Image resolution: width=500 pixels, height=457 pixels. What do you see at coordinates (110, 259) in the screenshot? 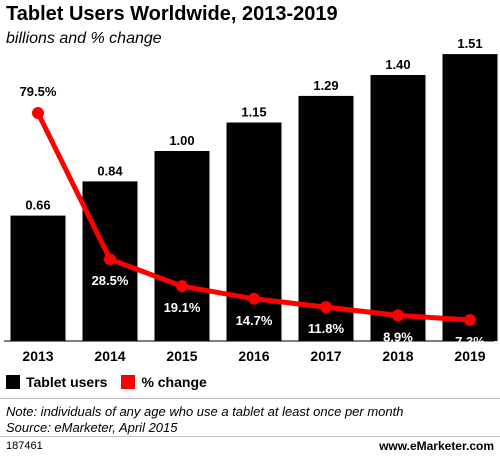
I see `point-2014` at bounding box center [110, 259].